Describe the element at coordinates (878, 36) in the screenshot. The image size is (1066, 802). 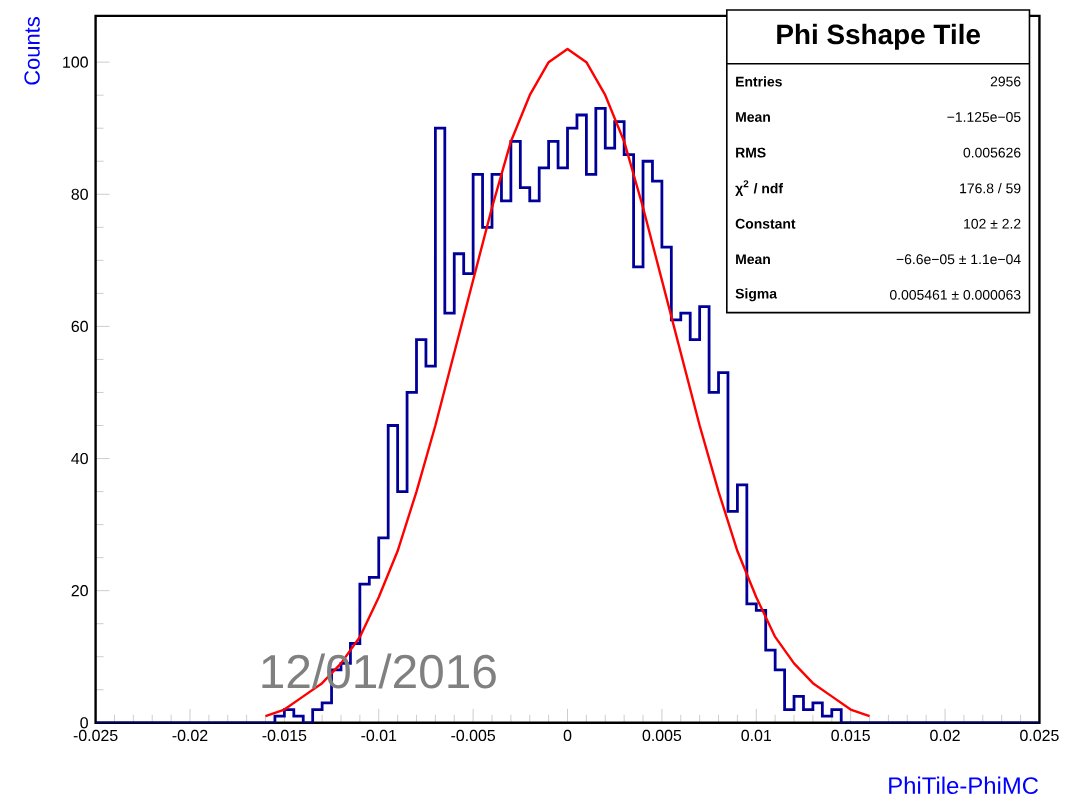
I see `chart-title: Phi Sshape Tile` at that location.